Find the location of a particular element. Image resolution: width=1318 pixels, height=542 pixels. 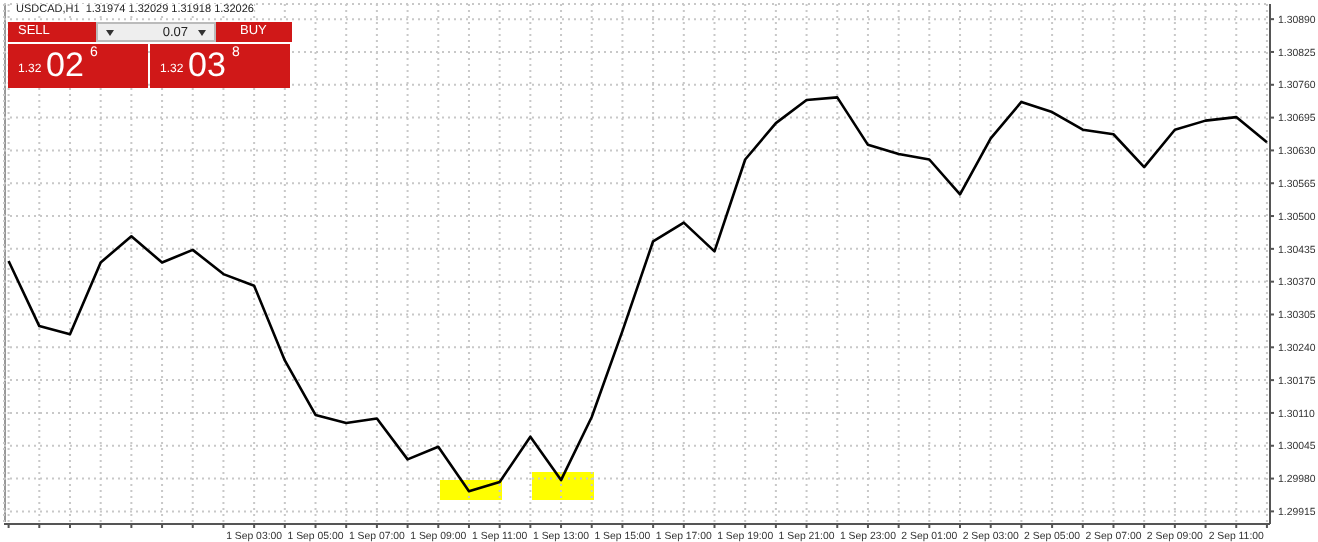

annotation: 03 is located at coordinates (207, 66).